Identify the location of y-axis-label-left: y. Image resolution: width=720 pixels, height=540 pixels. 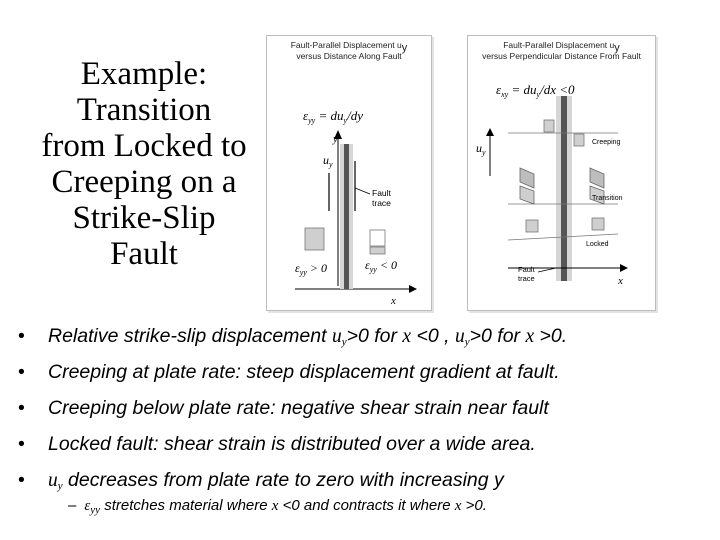
(335, 139).